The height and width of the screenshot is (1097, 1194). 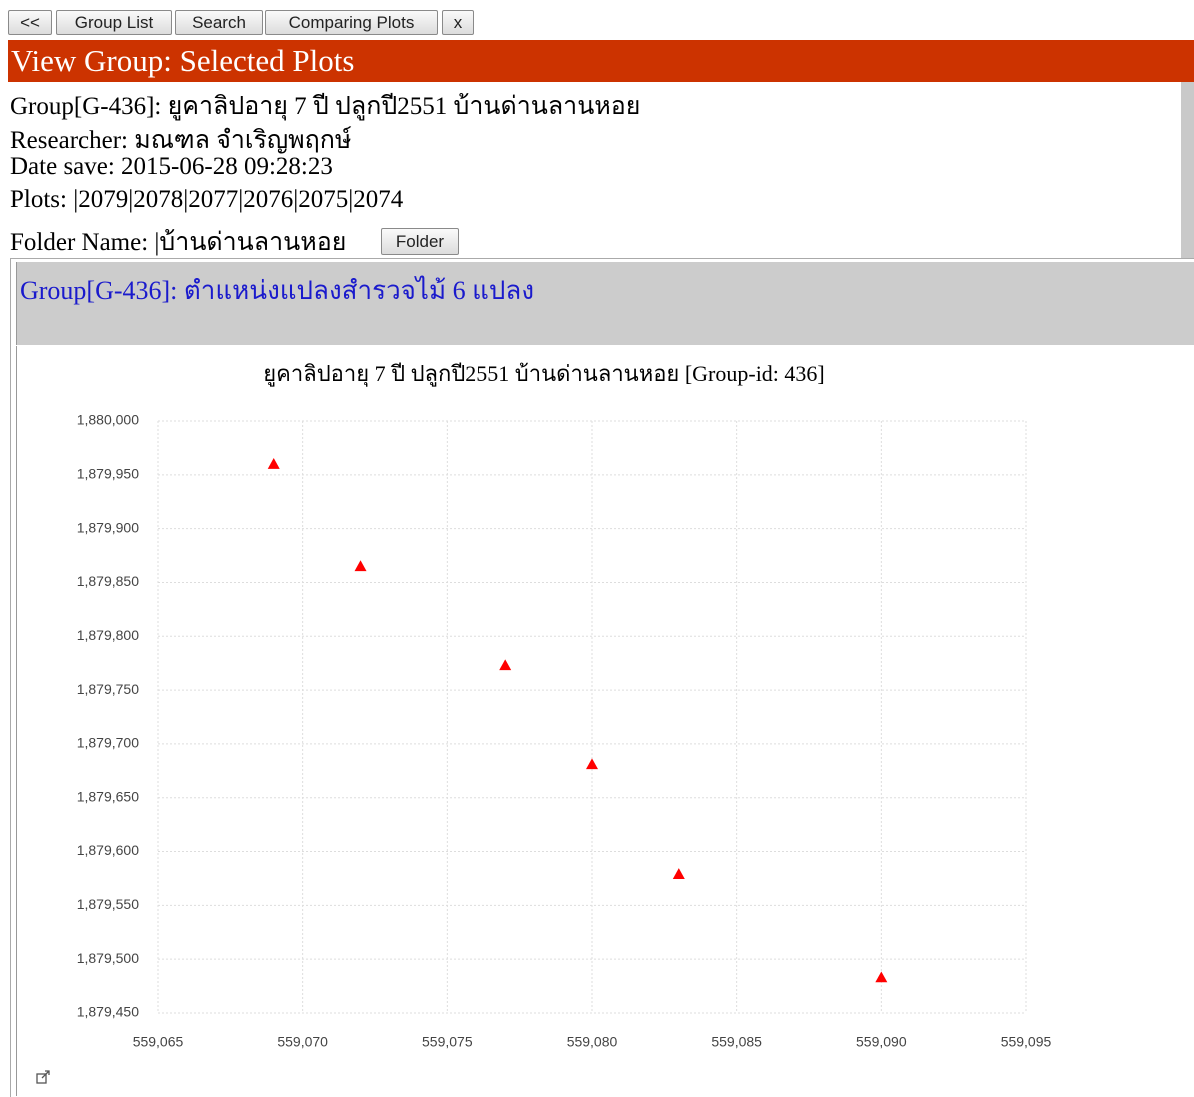 What do you see at coordinates (1187, 170) in the screenshot?
I see `scrollbar` at bounding box center [1187, 170].